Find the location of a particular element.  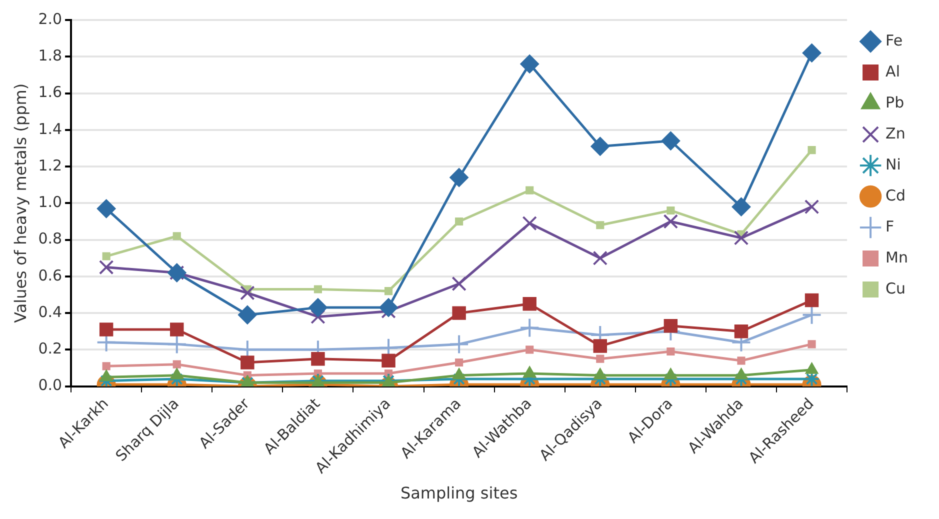

y-tick-label: 0.4 is located at coordinates (50, 311).